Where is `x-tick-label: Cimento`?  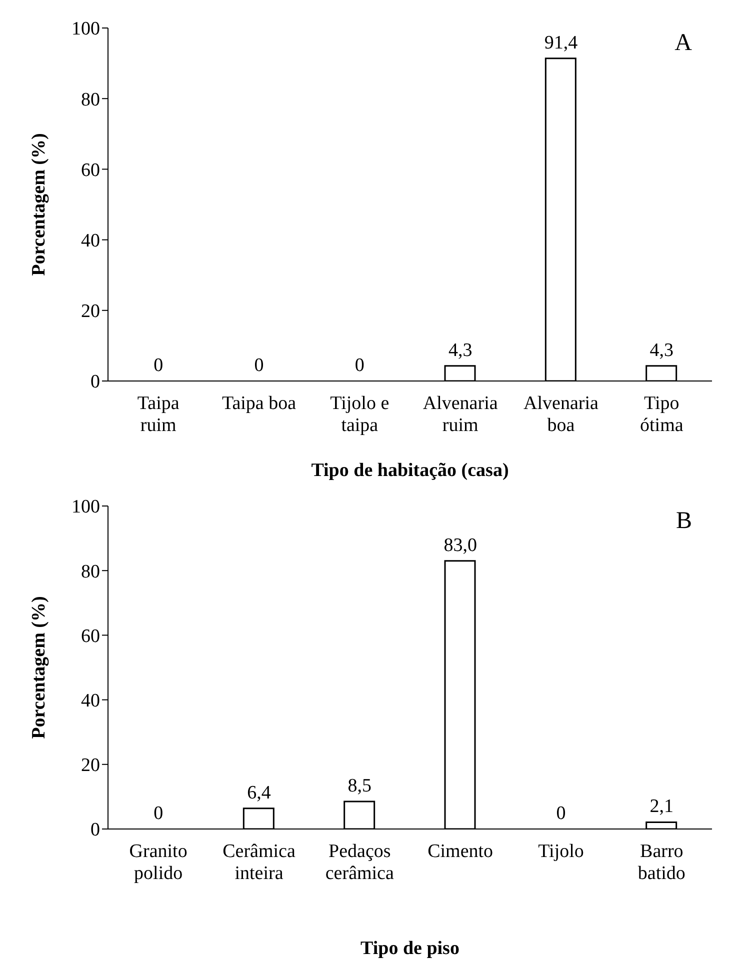
x-tick-label: Cimento is located at coordinates (461, 851).